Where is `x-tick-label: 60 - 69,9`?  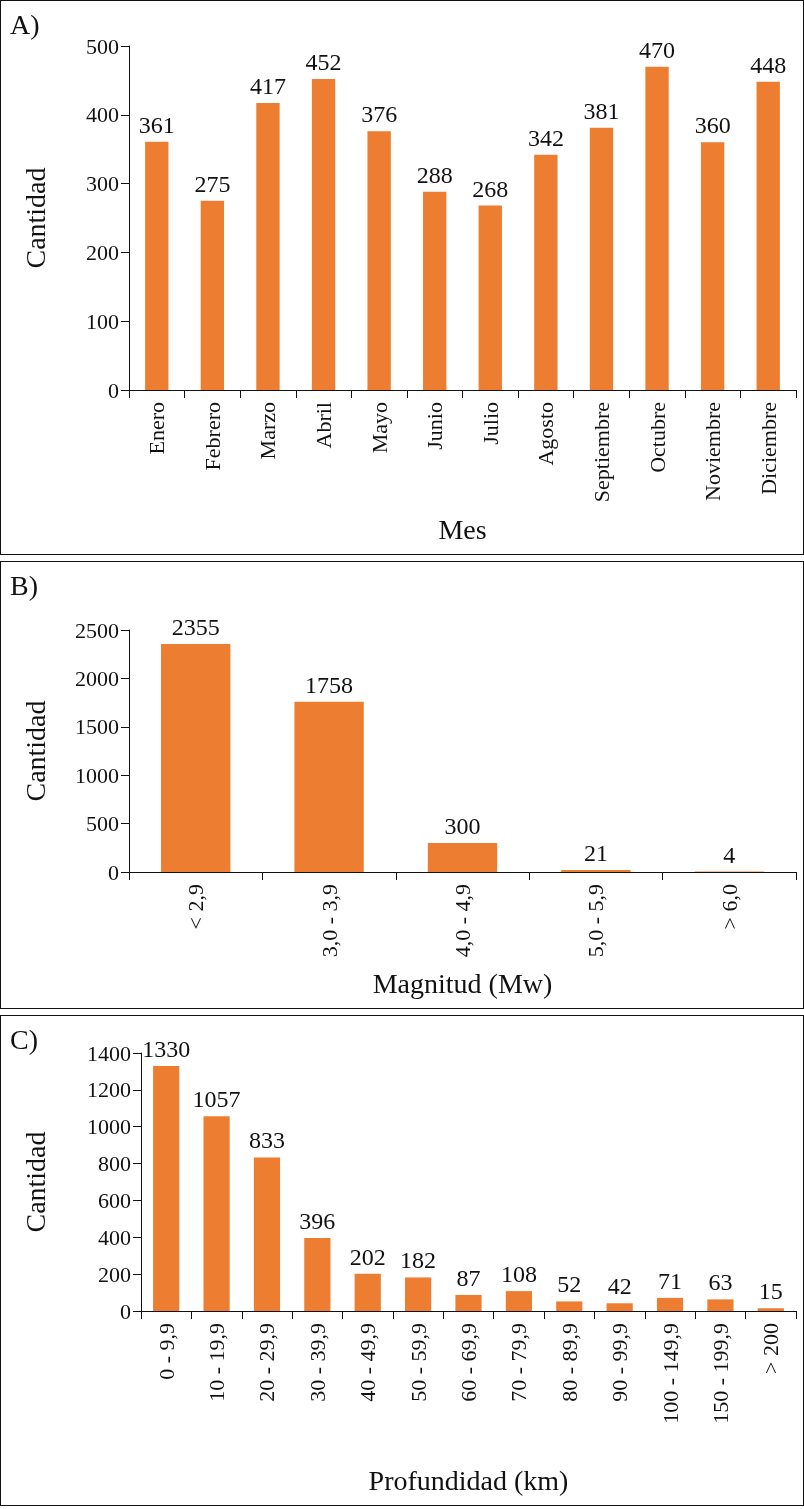
x-tick-label: 60 - 69,9 is located at coordinates (468, 1362).